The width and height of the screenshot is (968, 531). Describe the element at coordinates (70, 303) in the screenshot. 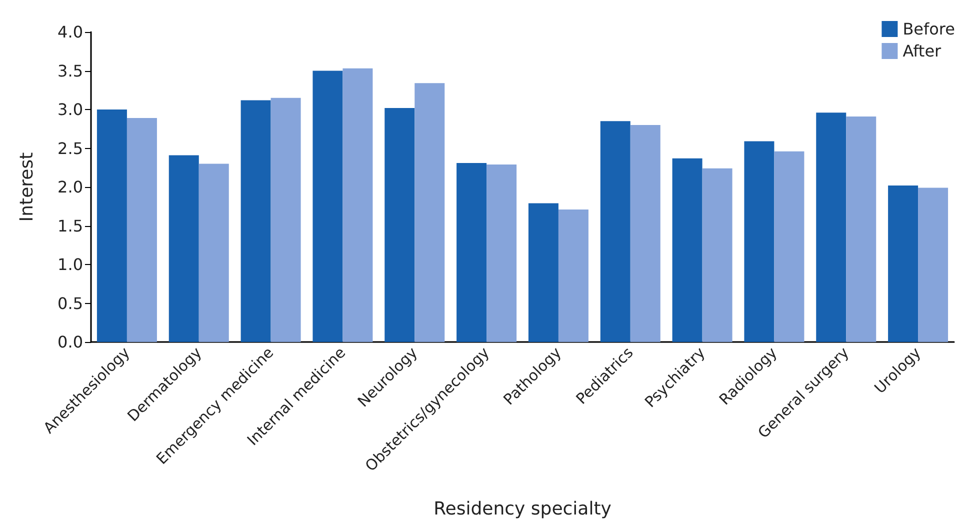

I see `y-tick-label: 0.5` at that location.